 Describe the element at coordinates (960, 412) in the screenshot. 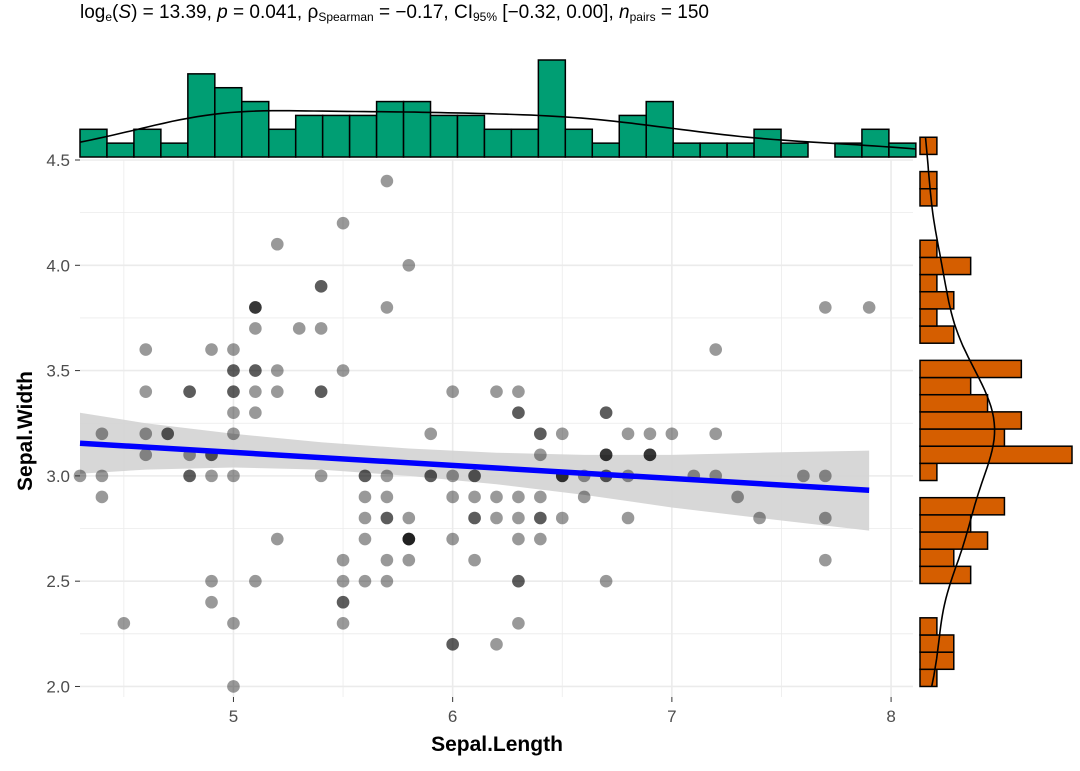

I see `right-density-curve` at that location.